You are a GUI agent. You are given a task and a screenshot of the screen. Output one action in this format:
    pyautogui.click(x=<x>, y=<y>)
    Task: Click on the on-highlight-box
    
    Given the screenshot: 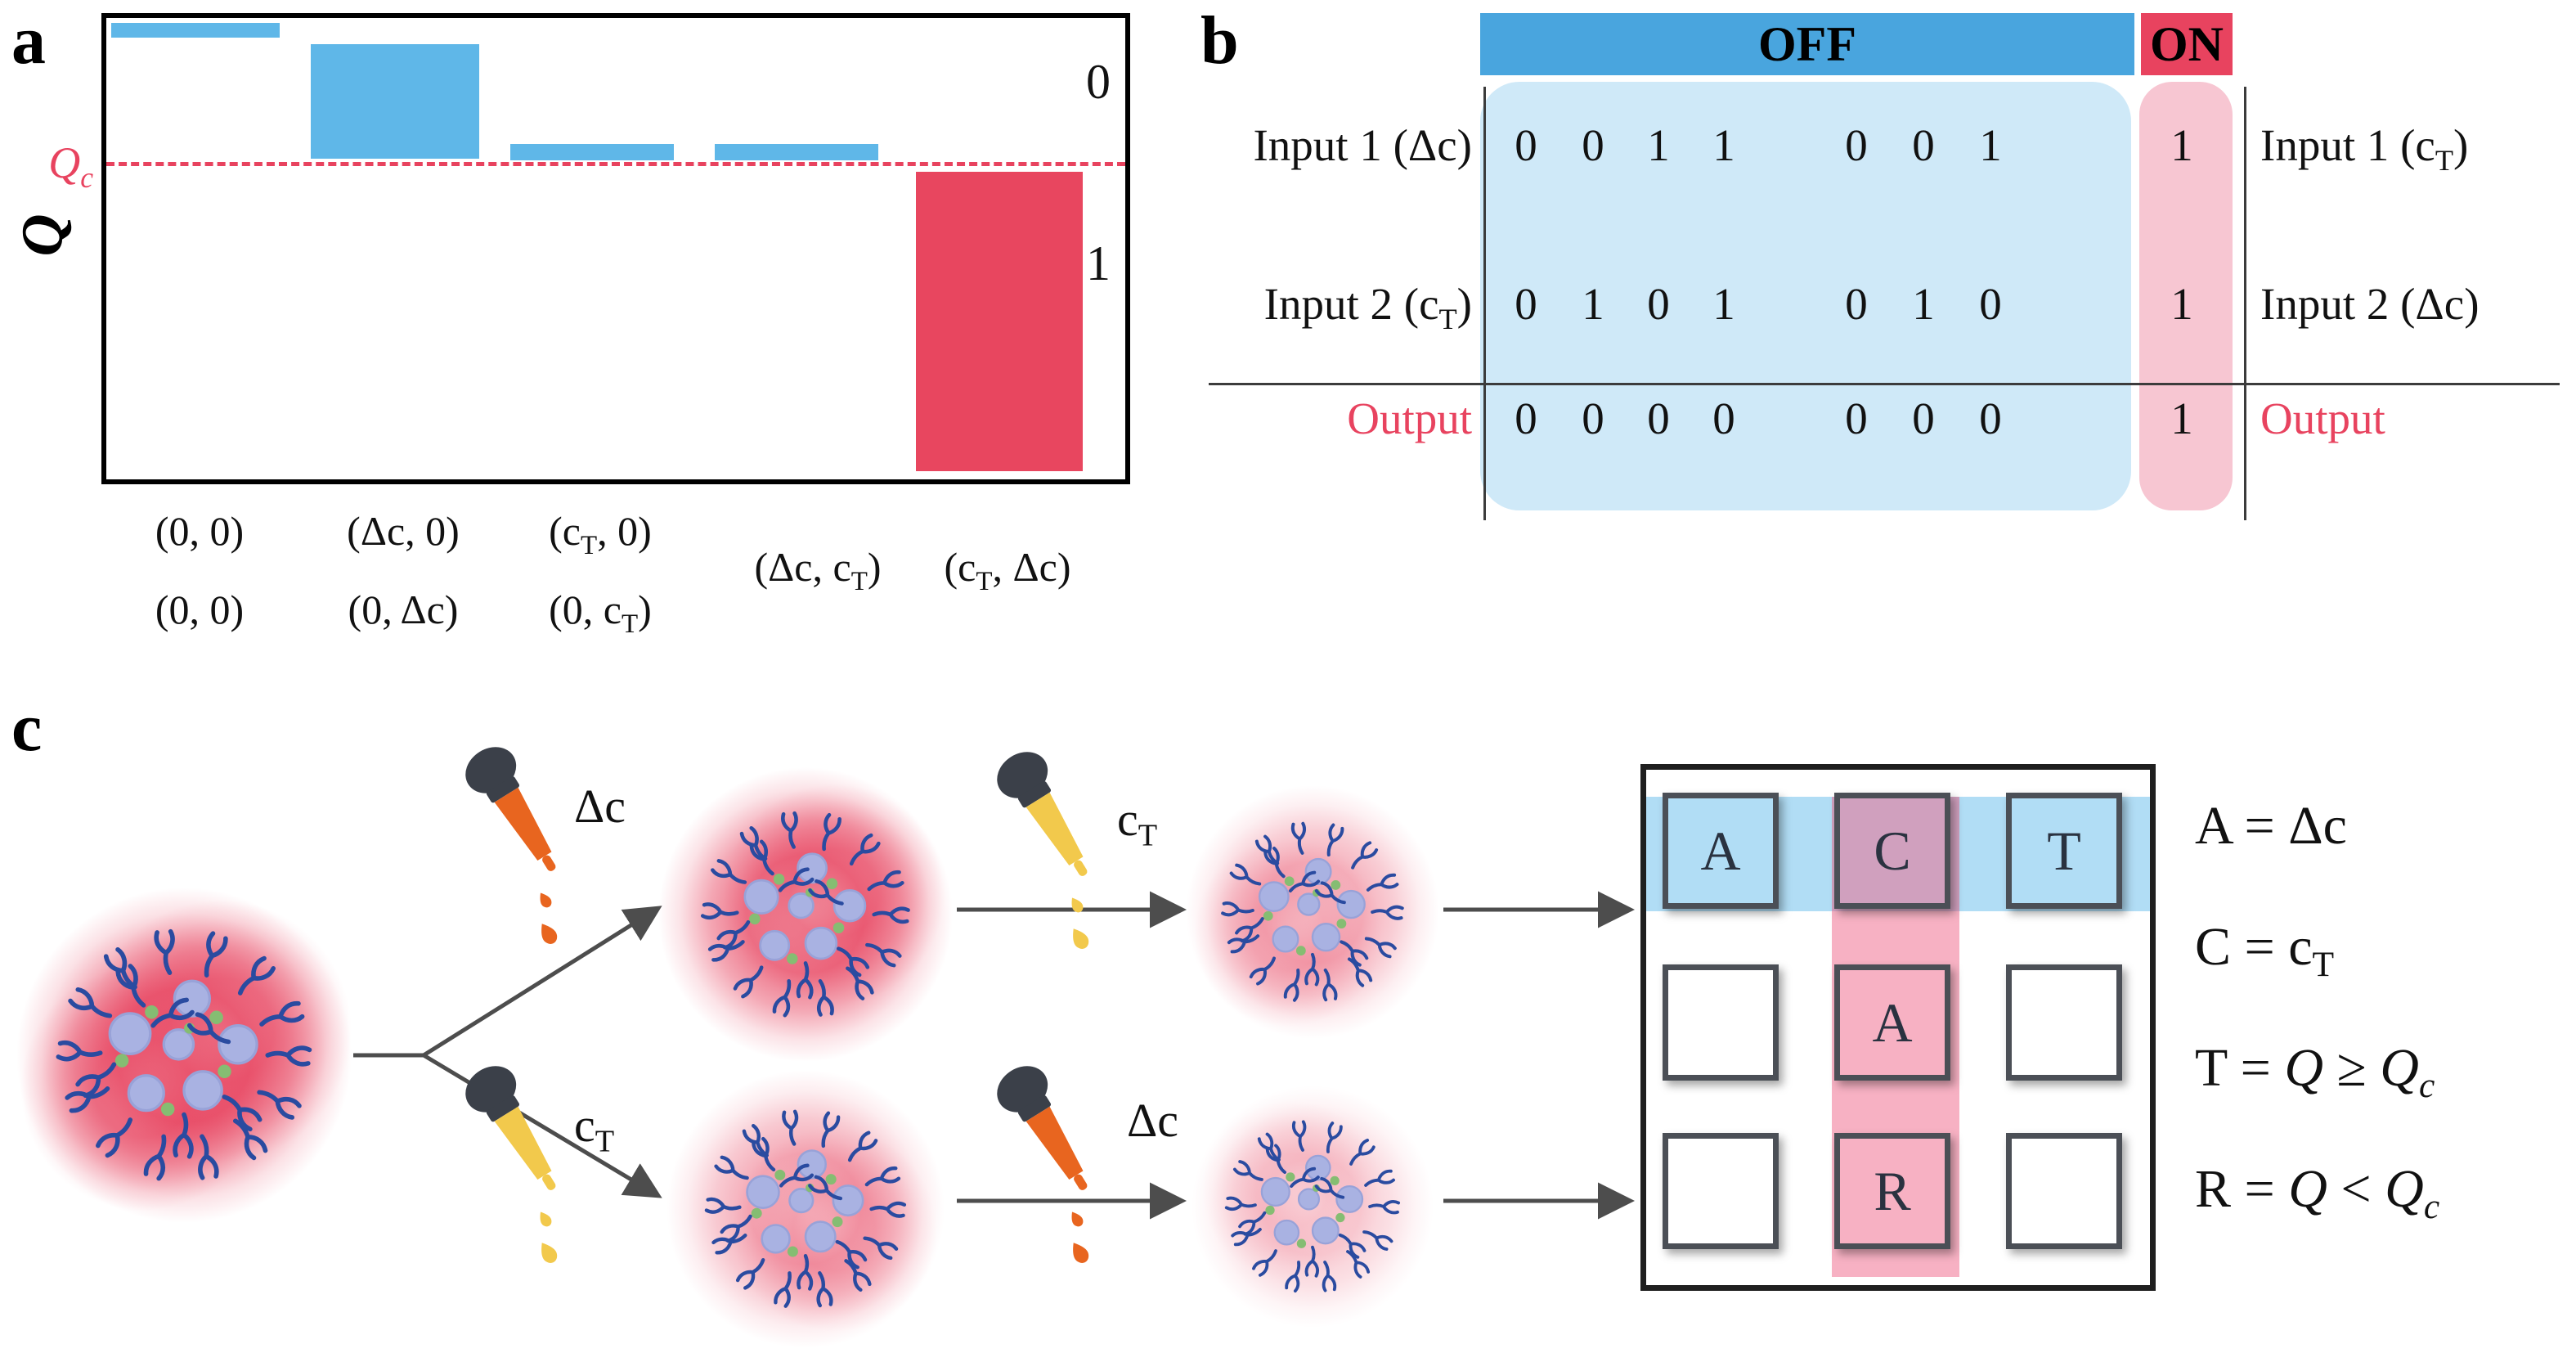 What is the action you would take?
    pyautogui.click(x=2186, y=296)
    